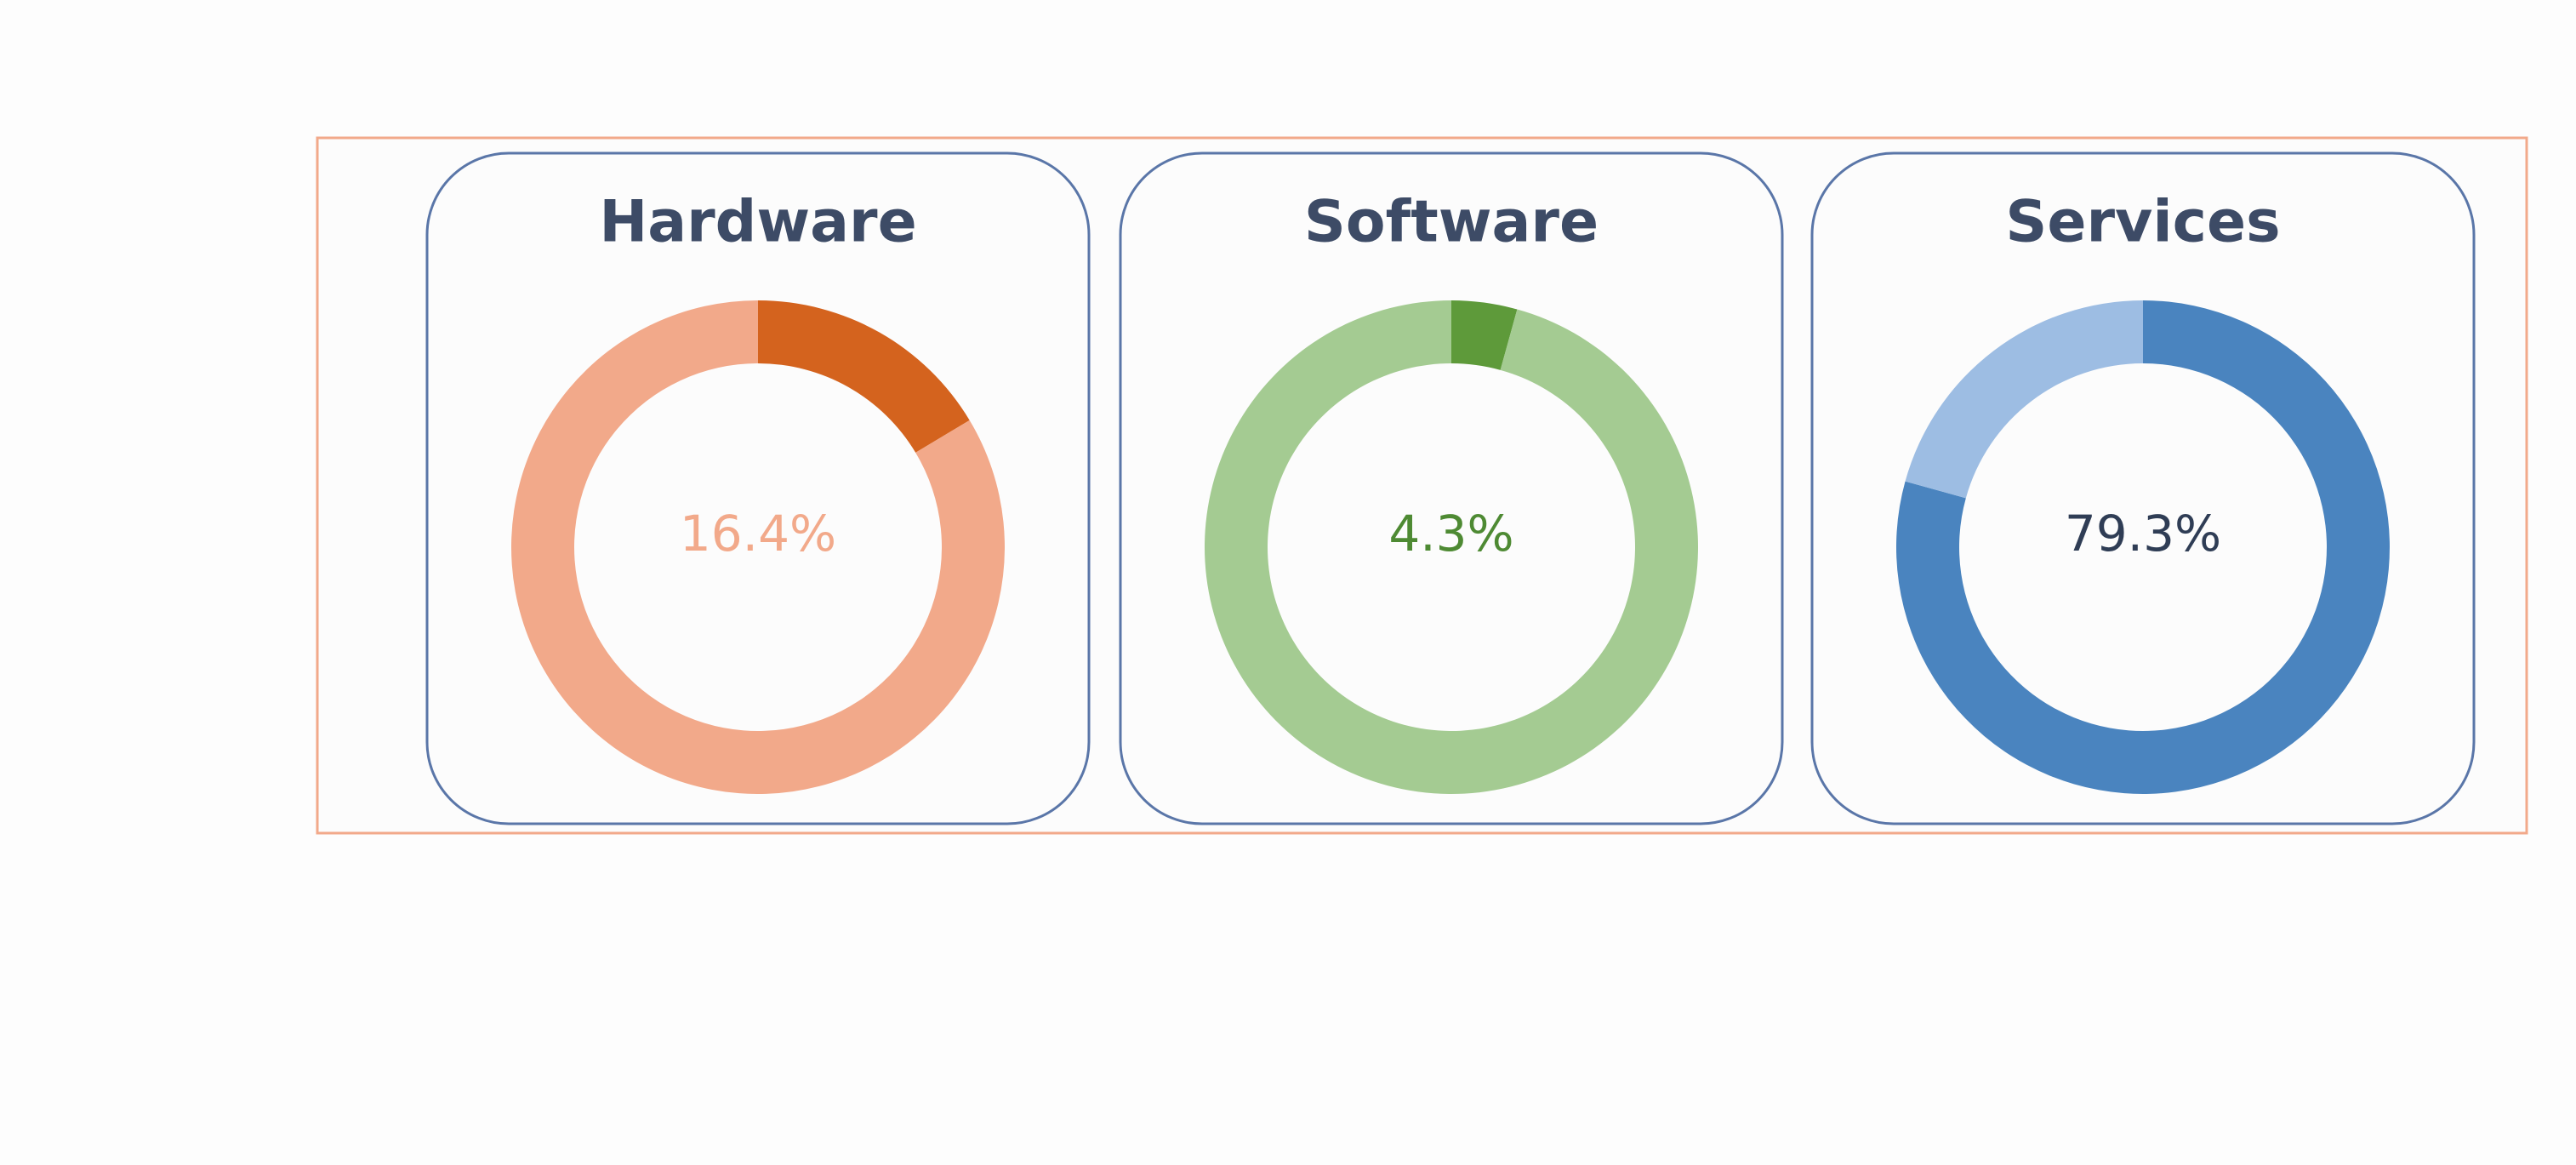  What do you see at coordinates (1450, 534) in the screenshot?
I see `center-label: 4.3%` at bounding box center [1450, 534].